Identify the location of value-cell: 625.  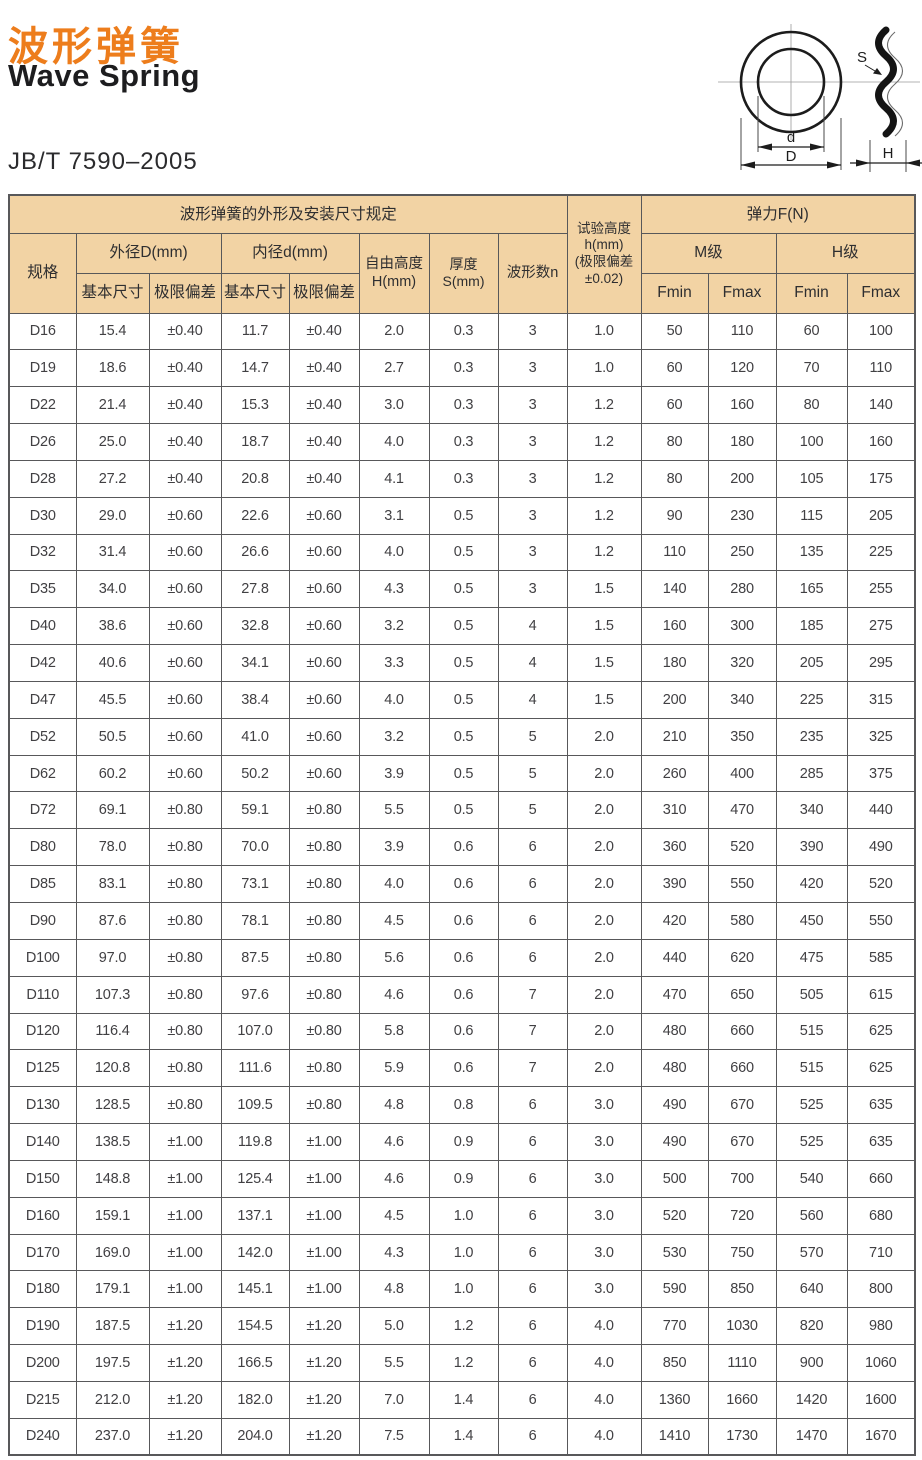
(881, 1031).